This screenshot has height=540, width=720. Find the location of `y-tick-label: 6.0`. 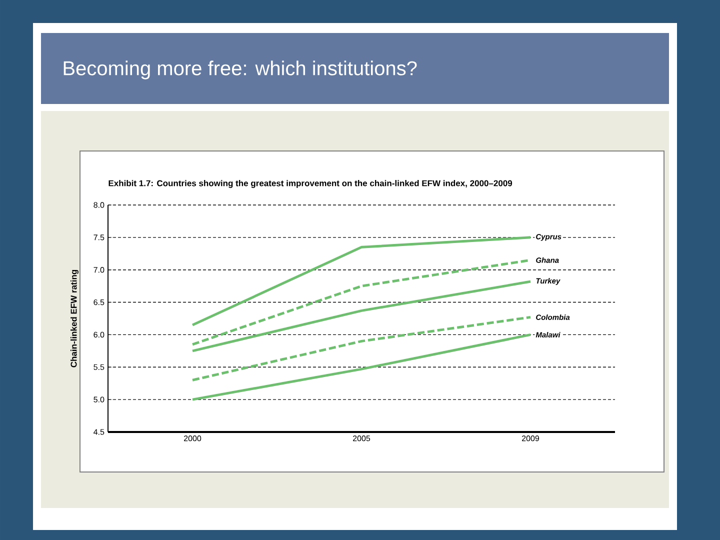

y-tick-label: 6.0 is located at coordinates (99, 335).